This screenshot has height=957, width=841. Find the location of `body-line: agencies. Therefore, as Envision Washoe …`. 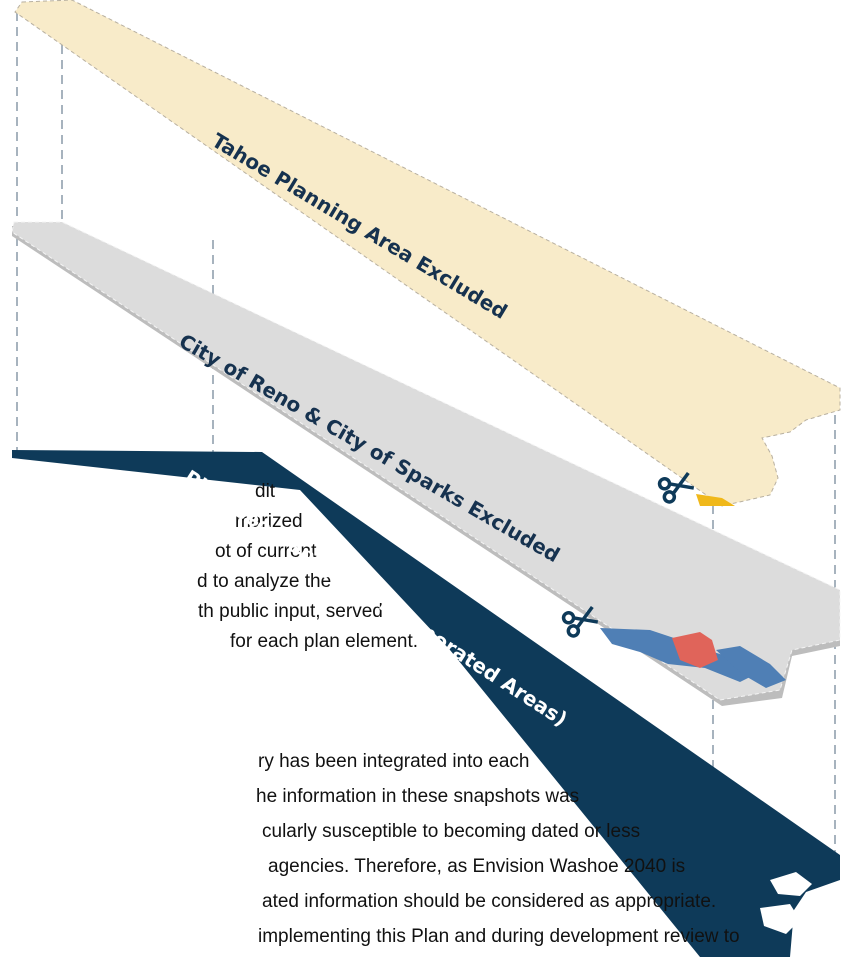

body-line: agencies. Therefore, as Envision Washoe … is located at coordinates (476, 866).